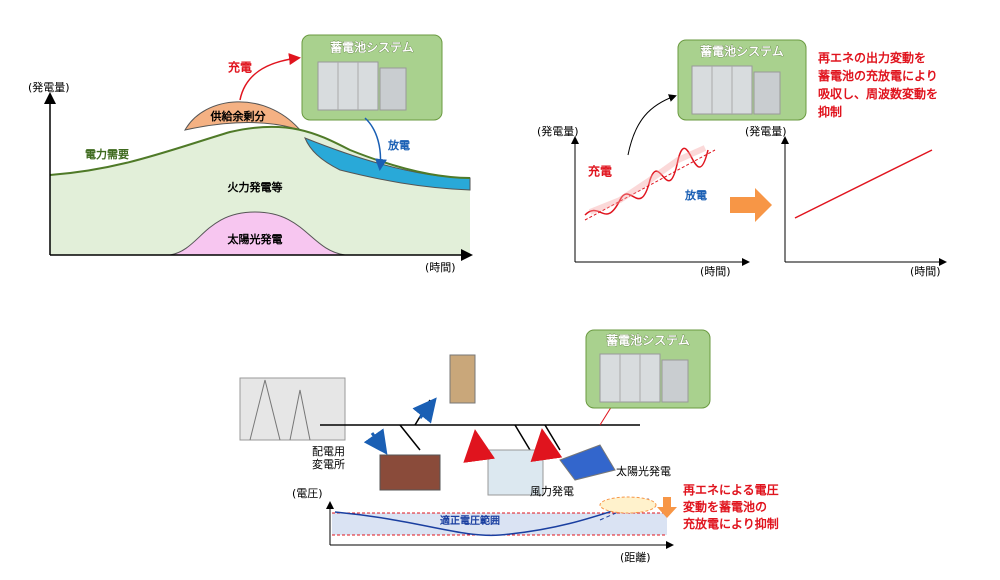 This screenshot has height=580, width=1000. I want to click on y-axis-label: (電圧), so click(307, 493).